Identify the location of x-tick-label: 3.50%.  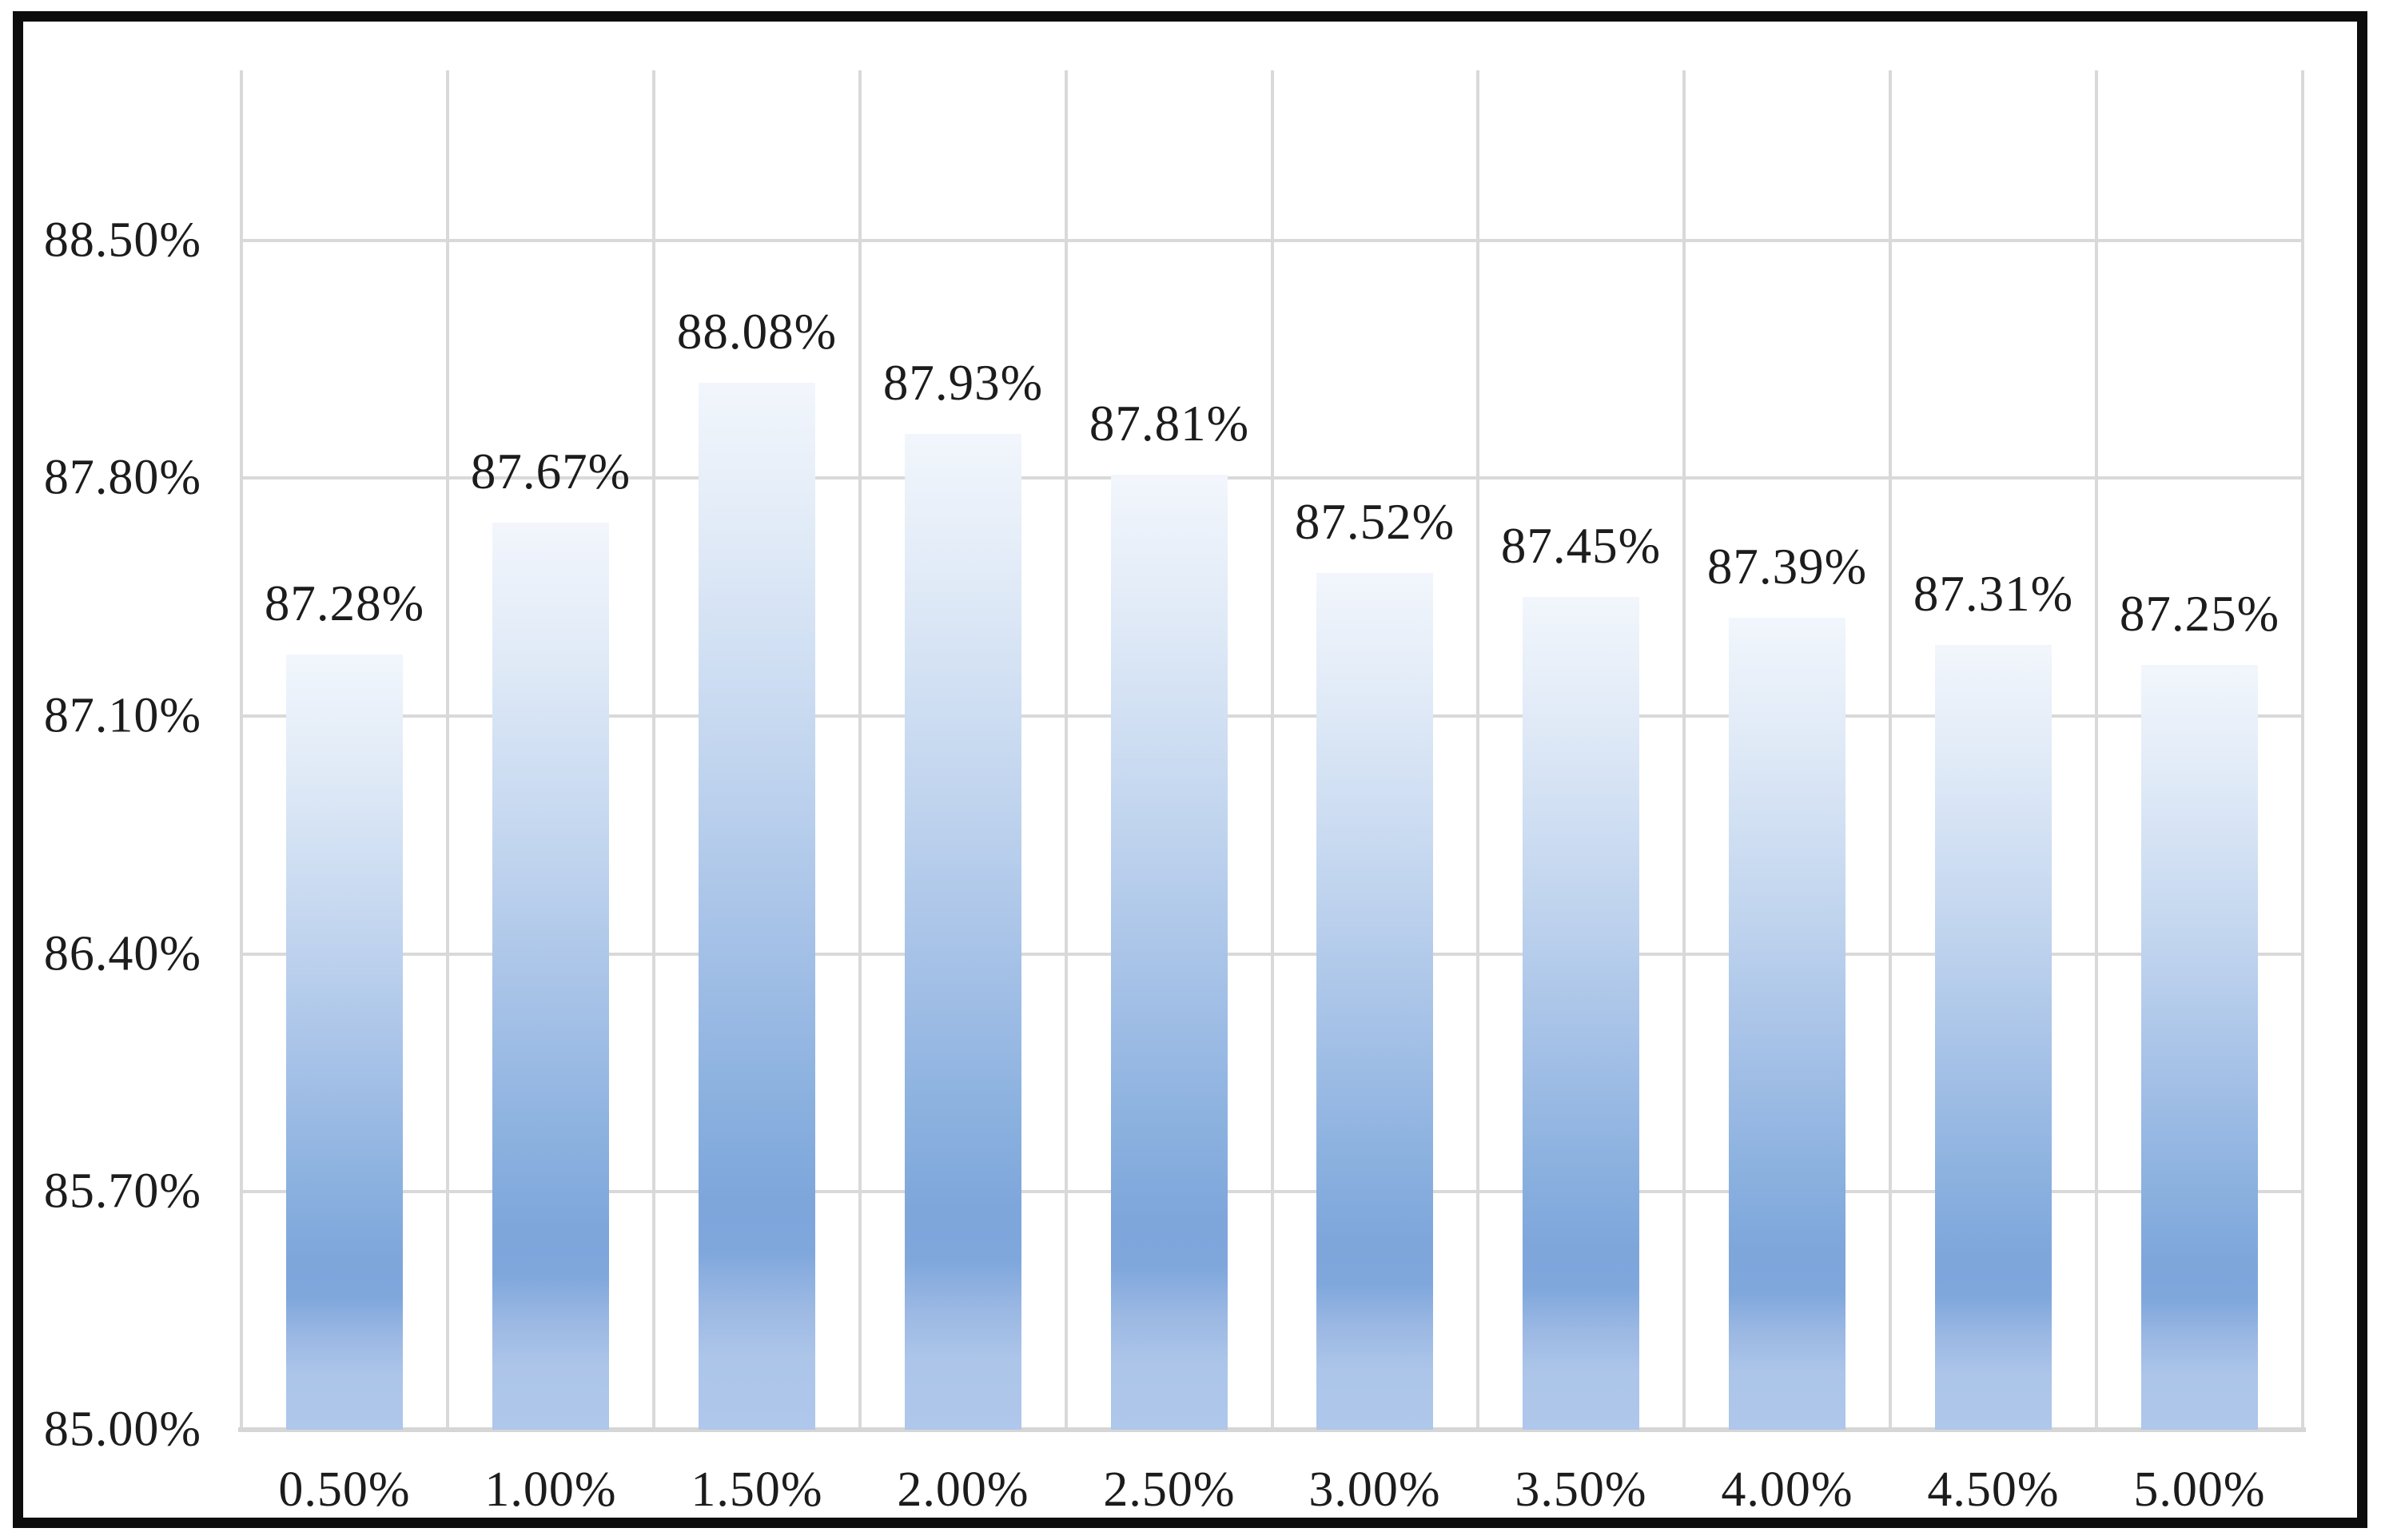
(1581, 1489).